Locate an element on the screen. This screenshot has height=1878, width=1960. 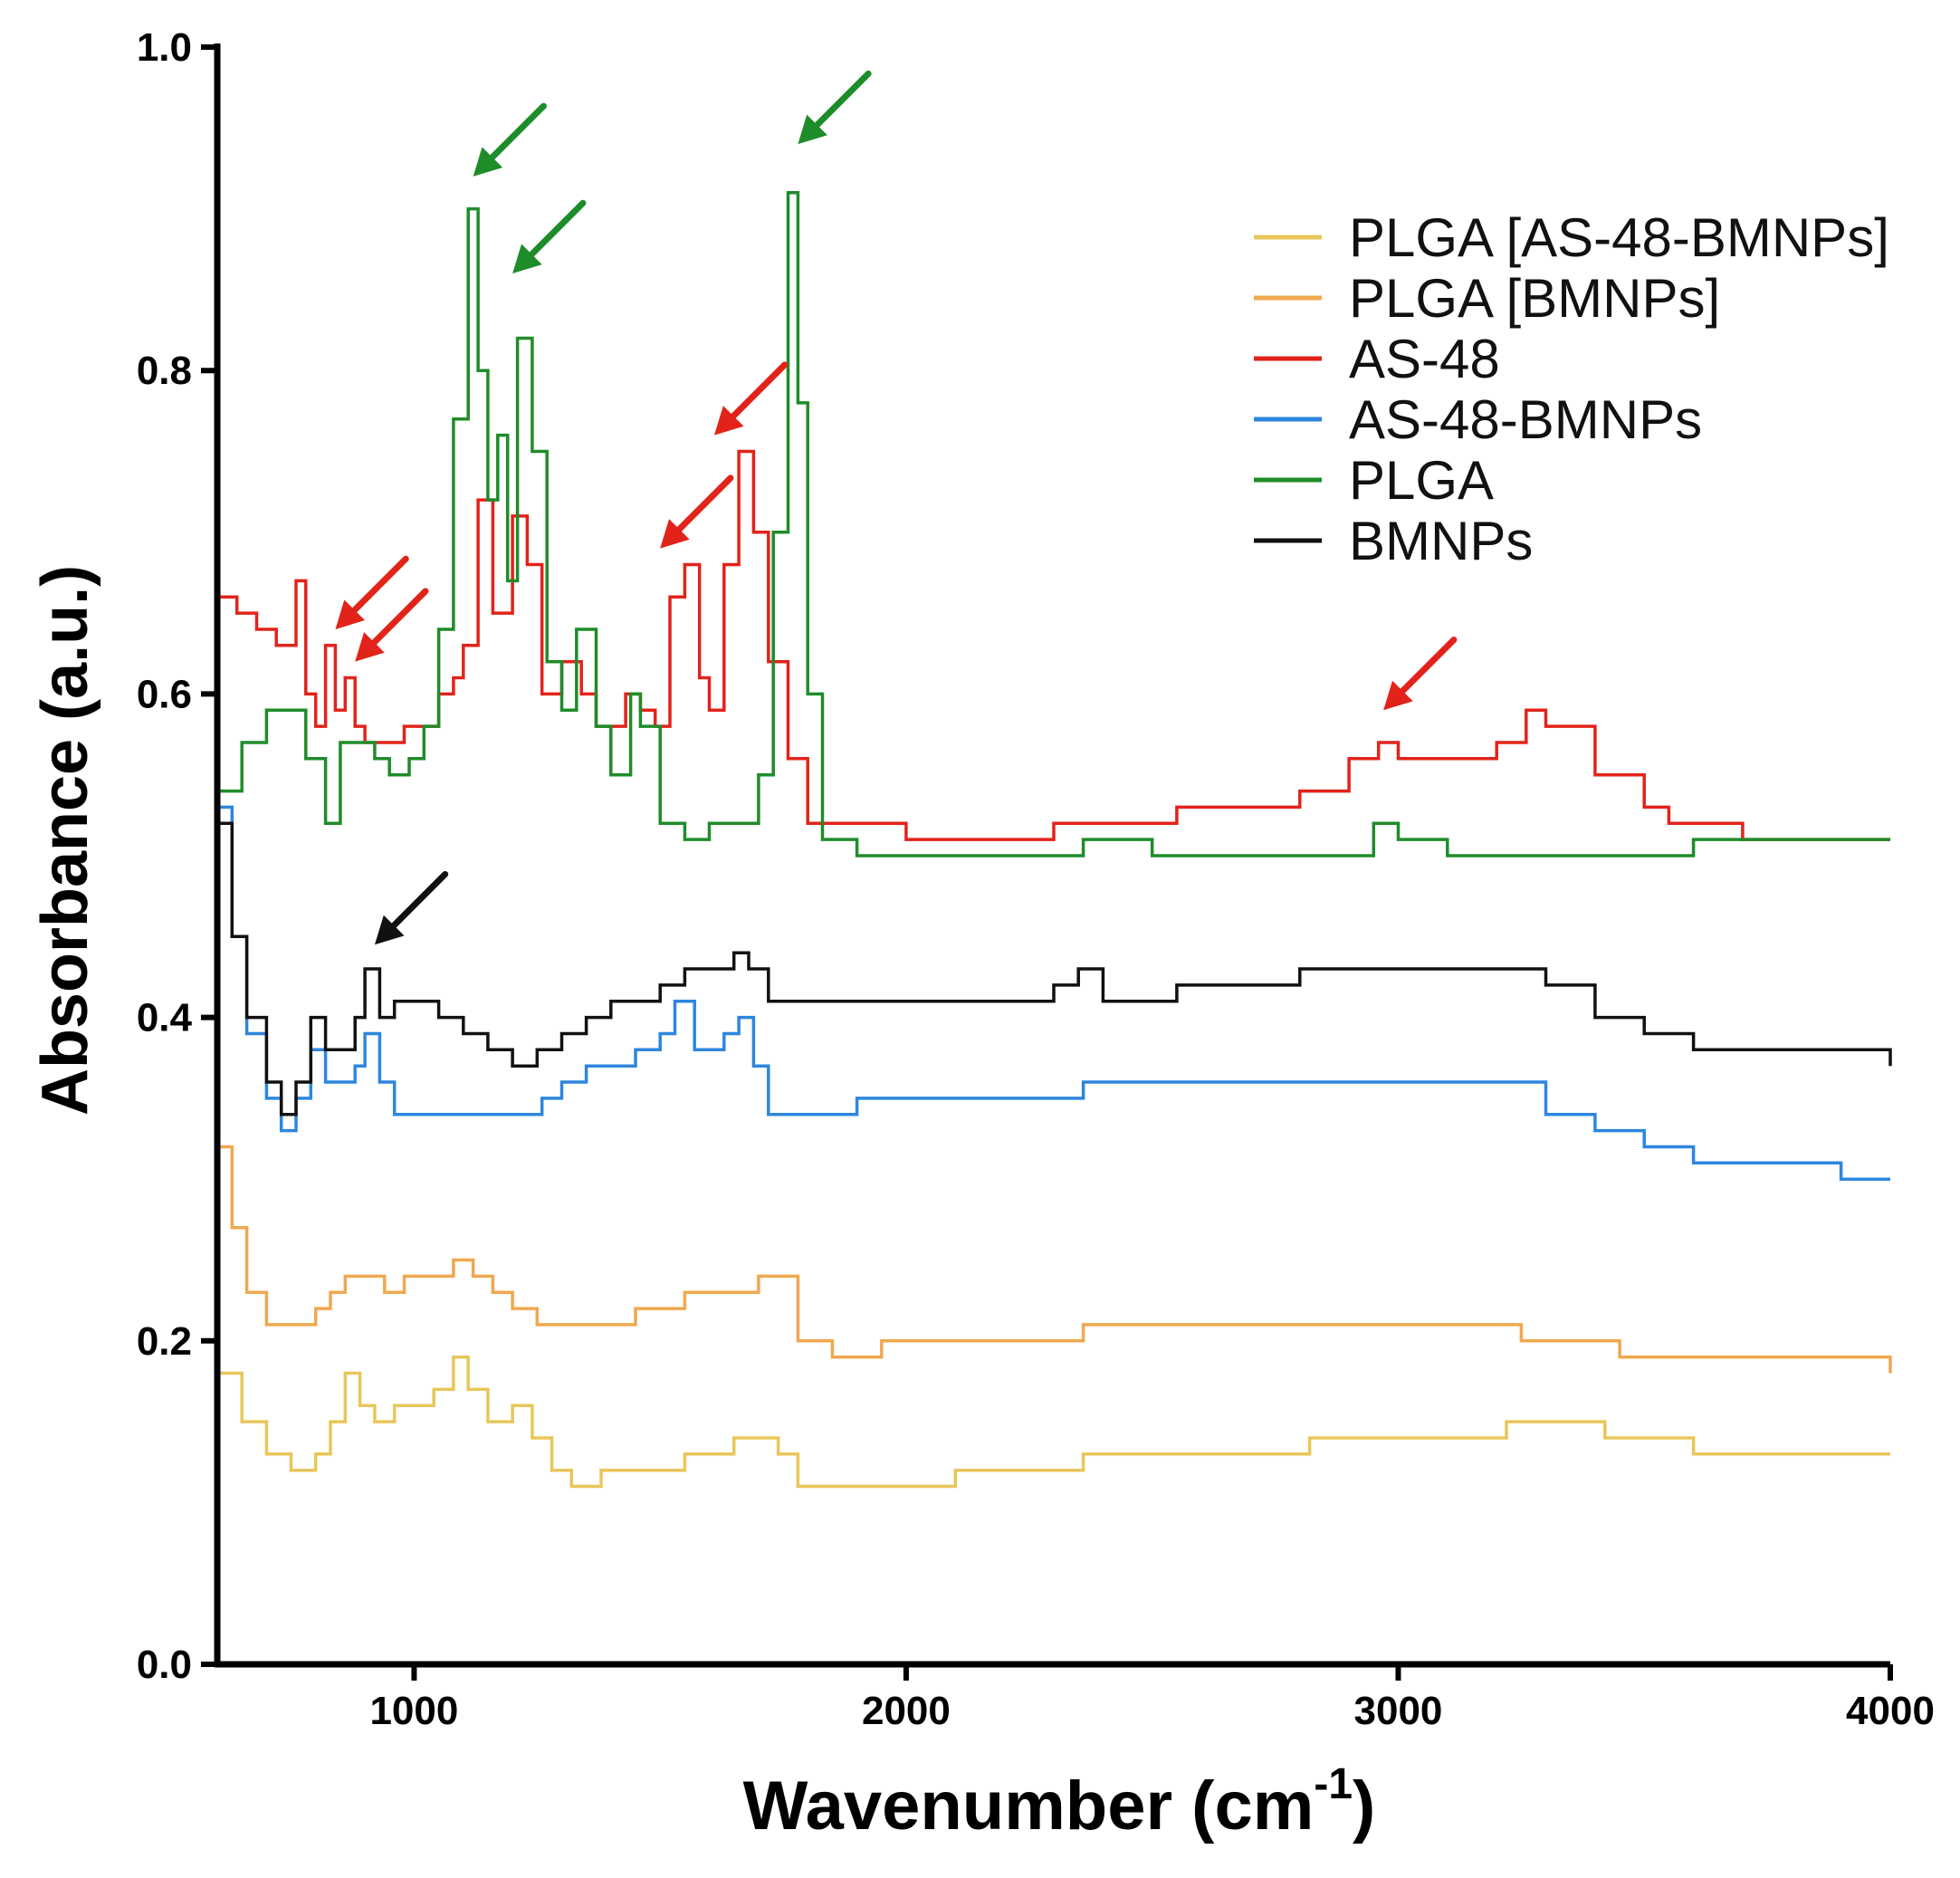
legend-item-plga-as-48-bmnps: PLGA [AS-48-BMNPs] is located at coordinates (1571, 238).